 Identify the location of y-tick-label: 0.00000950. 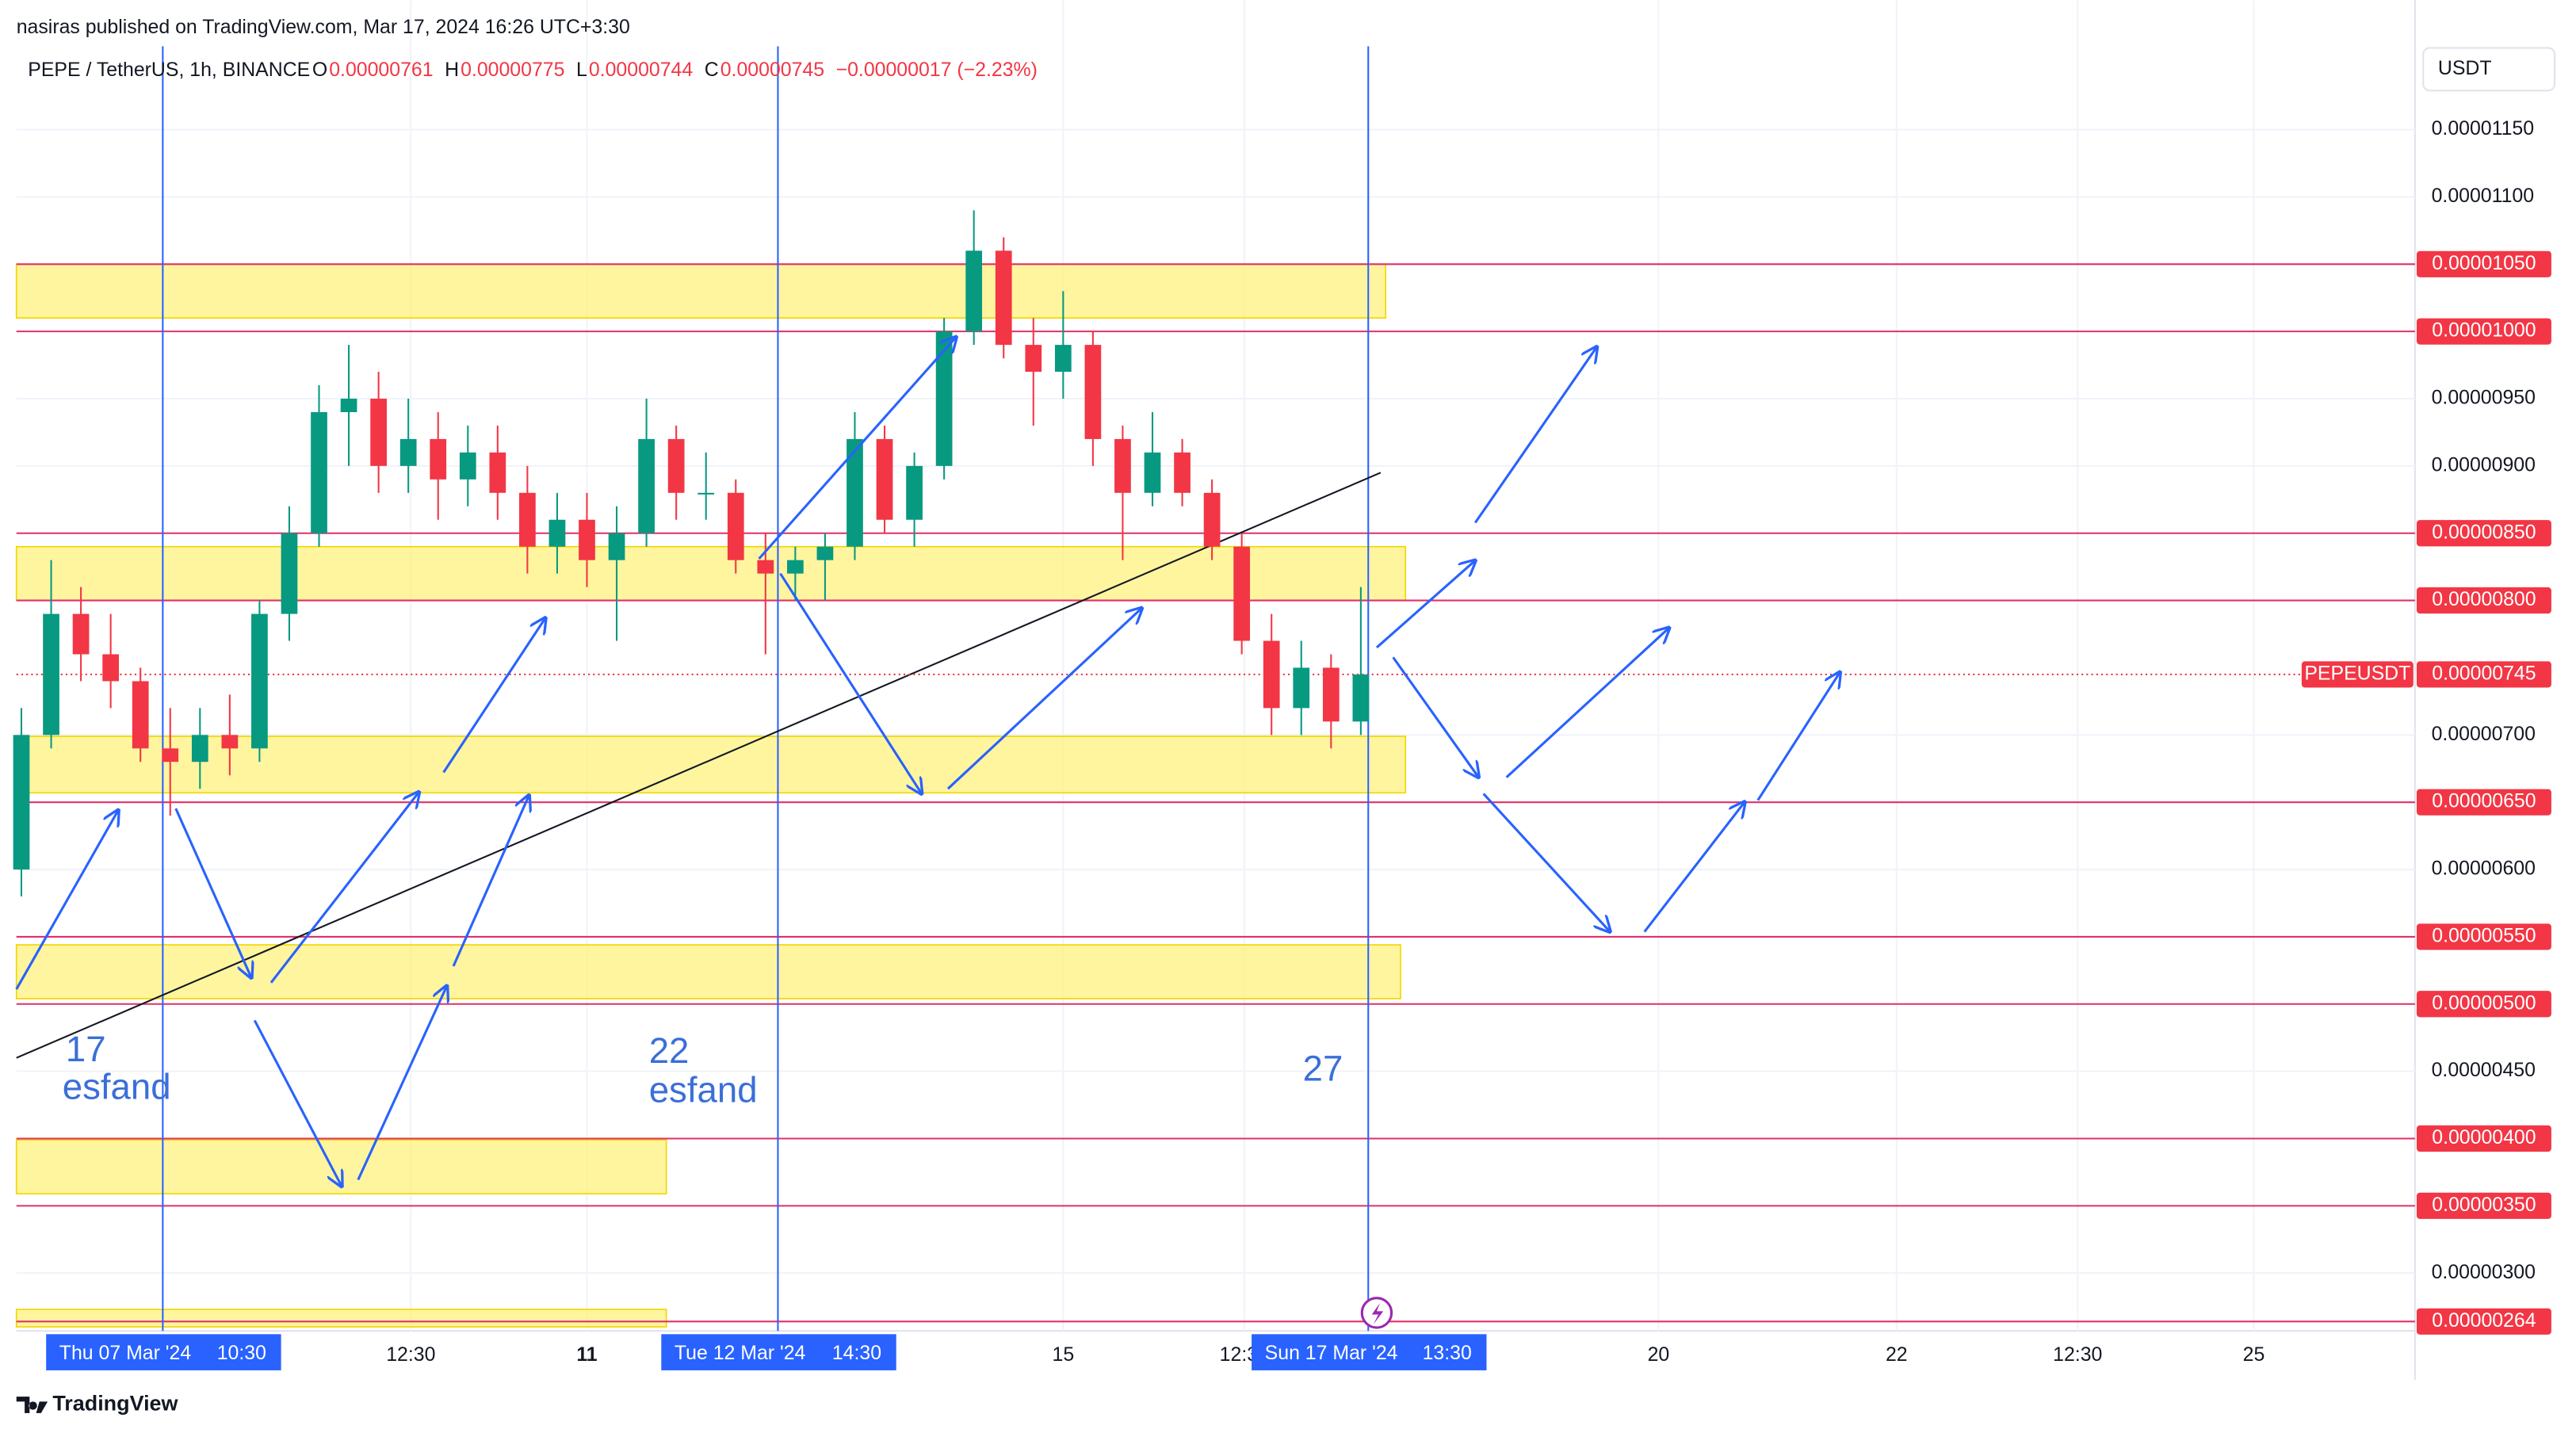
(2484, 398).